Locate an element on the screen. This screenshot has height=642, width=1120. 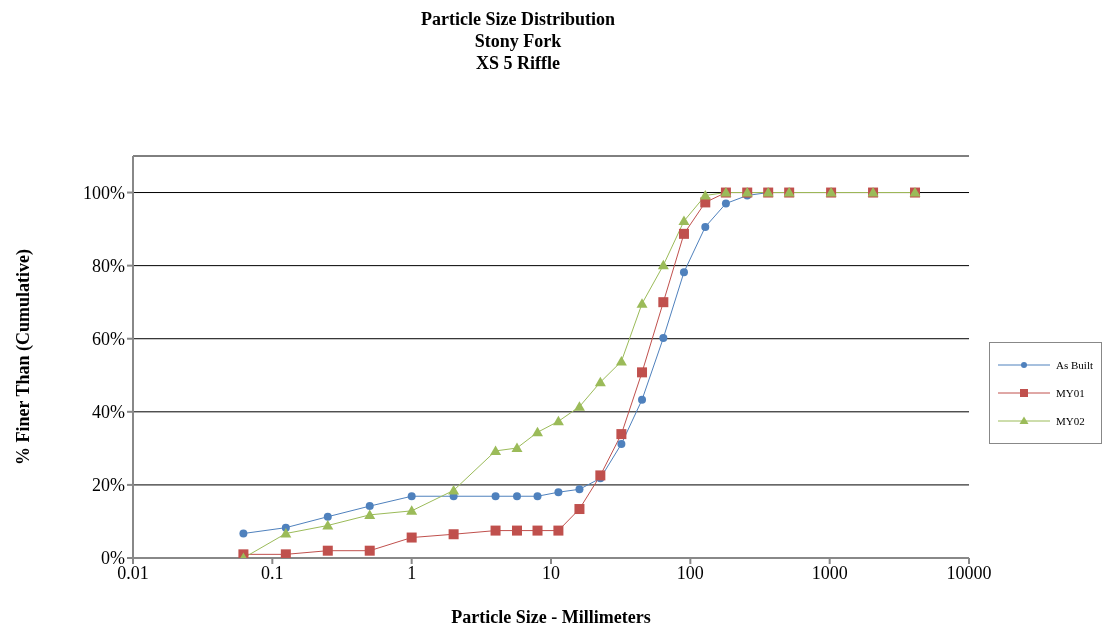
y-tick-label: 60% is located at coordinates (108, 339).